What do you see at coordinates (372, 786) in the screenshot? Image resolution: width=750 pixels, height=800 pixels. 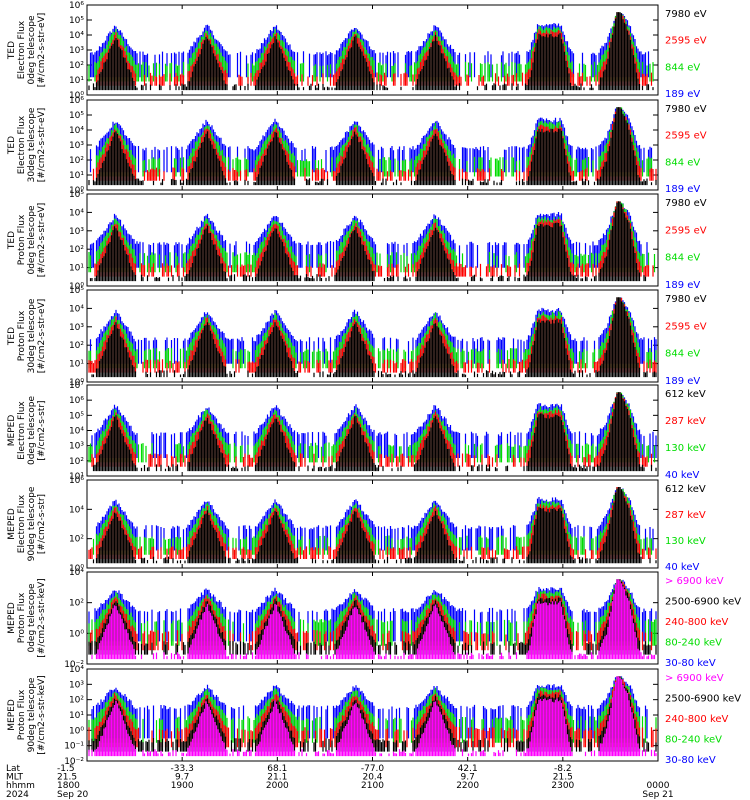 I see `x-tick-hhmm: 2100` at bounding box center [372, 786].